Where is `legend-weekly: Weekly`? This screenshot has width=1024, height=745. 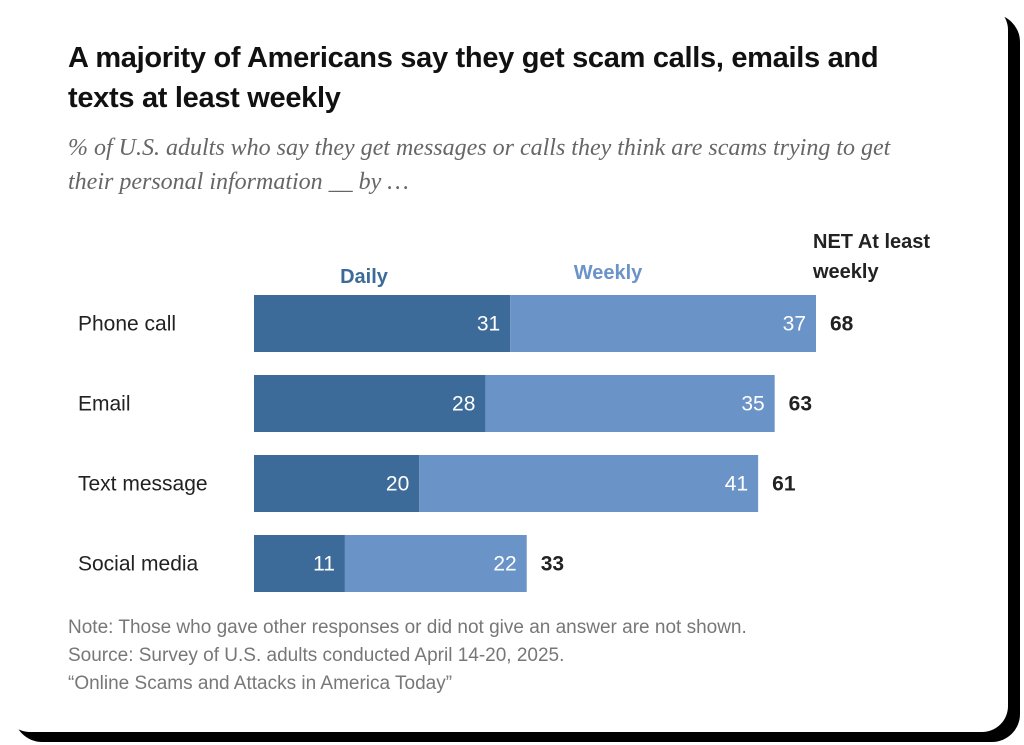 legend-weekly: Weekly is located at coordinates (608, 273).